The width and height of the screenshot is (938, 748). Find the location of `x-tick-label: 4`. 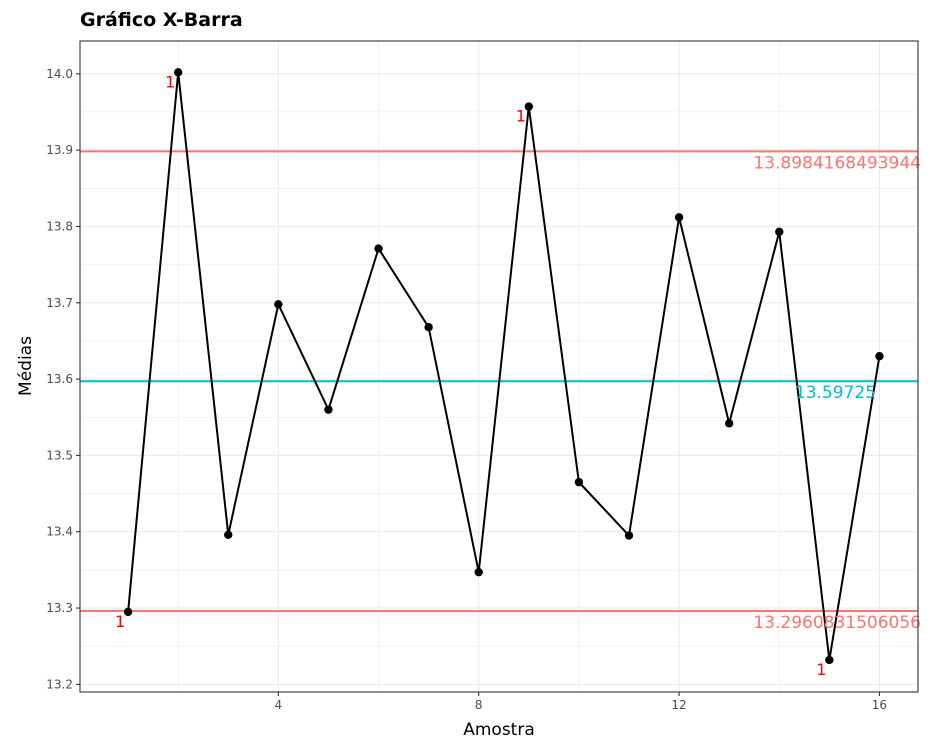

x-tick-label: 4 is located at coordinates (279, 705).